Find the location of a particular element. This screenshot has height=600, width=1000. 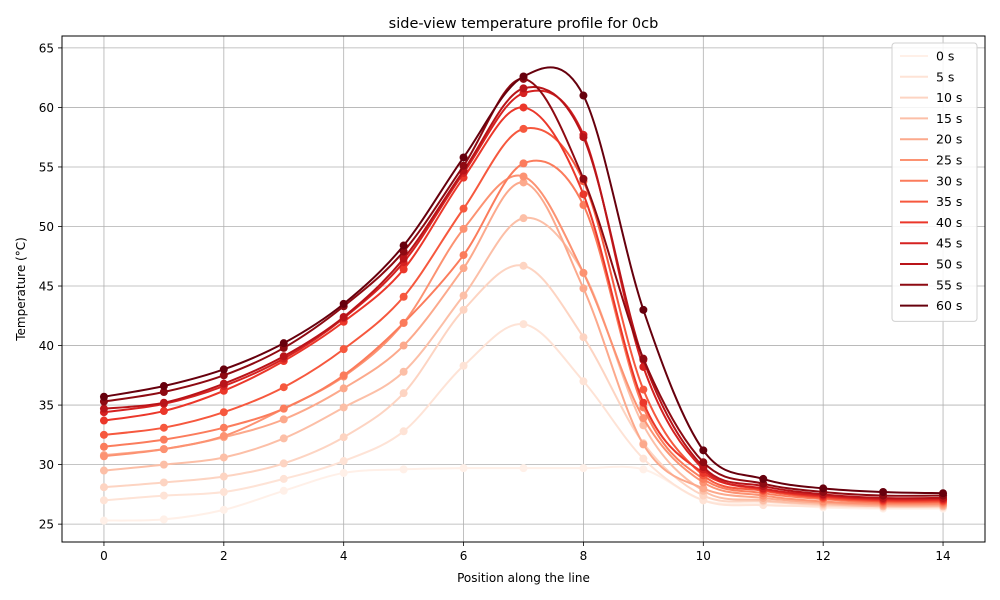

legend-label: 15 s is located at coordinates (949, 118).